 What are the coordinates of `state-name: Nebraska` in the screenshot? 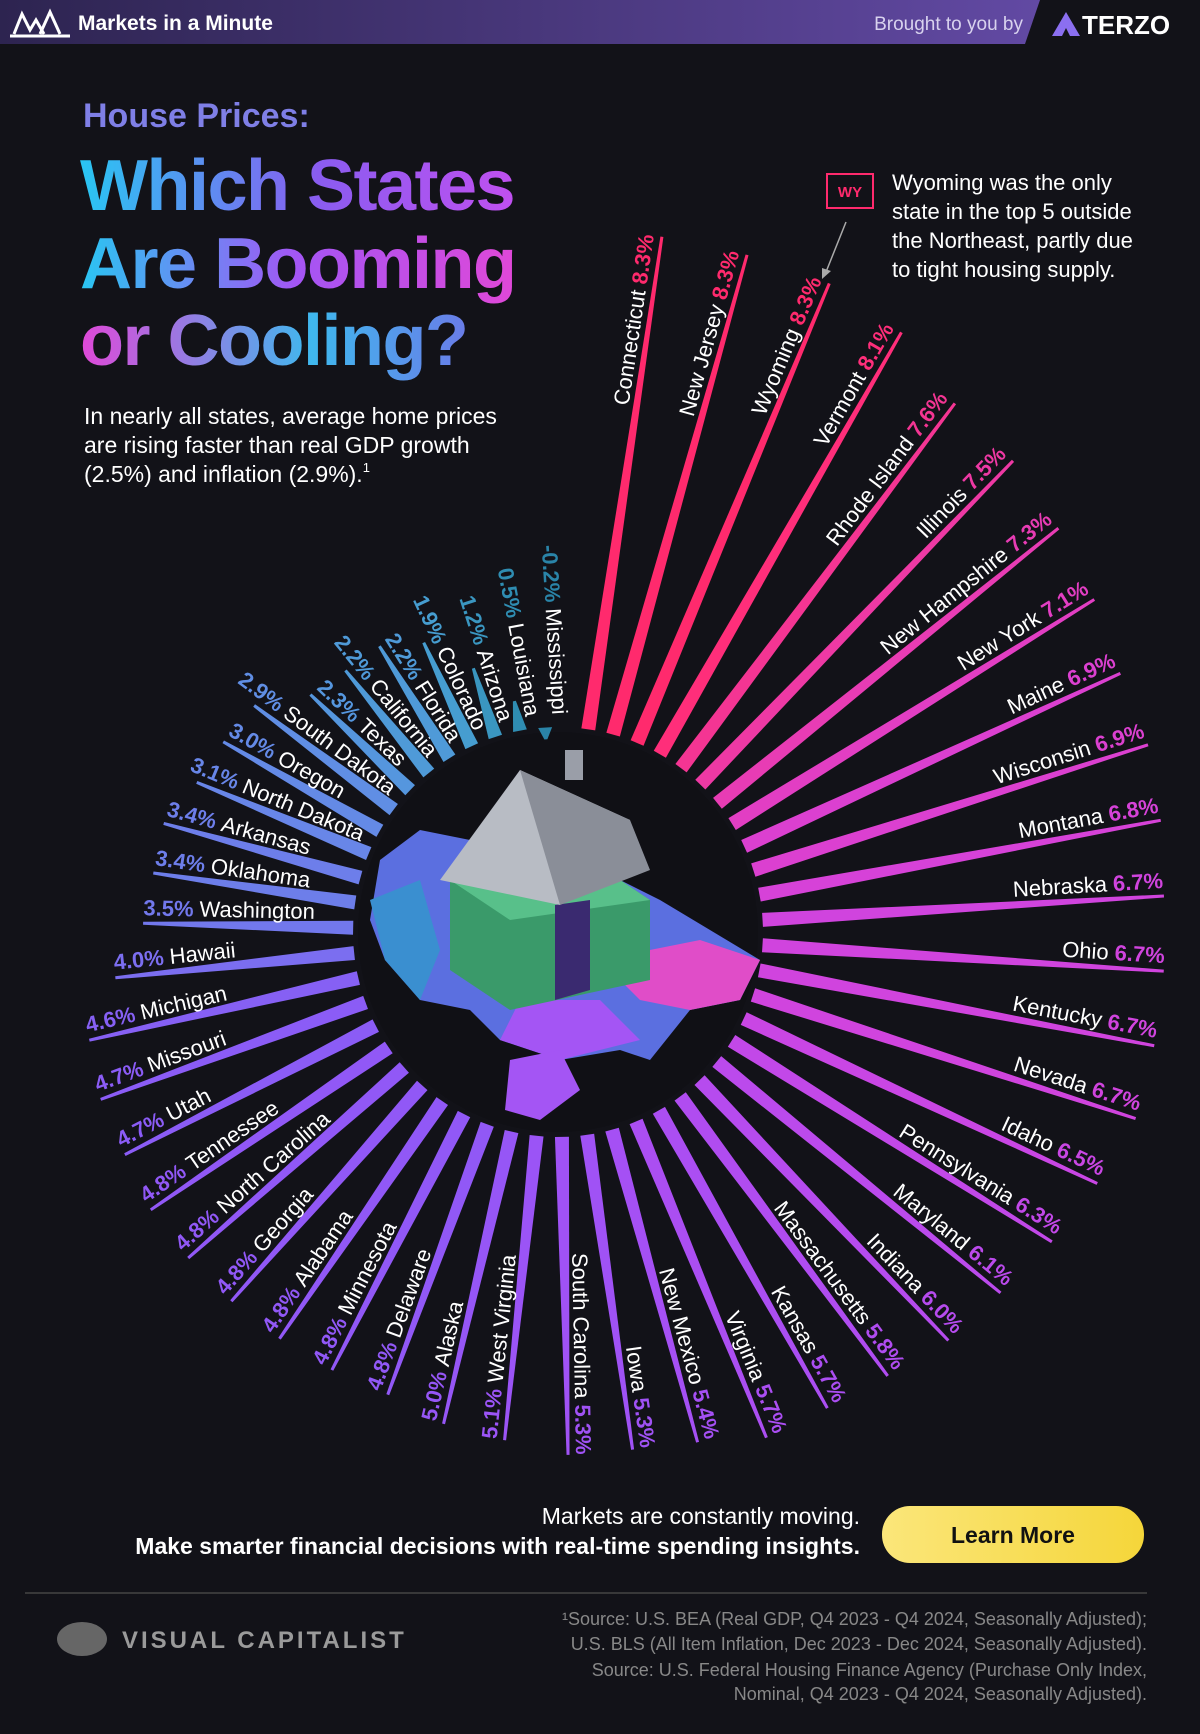 It's located at (1060, 886).